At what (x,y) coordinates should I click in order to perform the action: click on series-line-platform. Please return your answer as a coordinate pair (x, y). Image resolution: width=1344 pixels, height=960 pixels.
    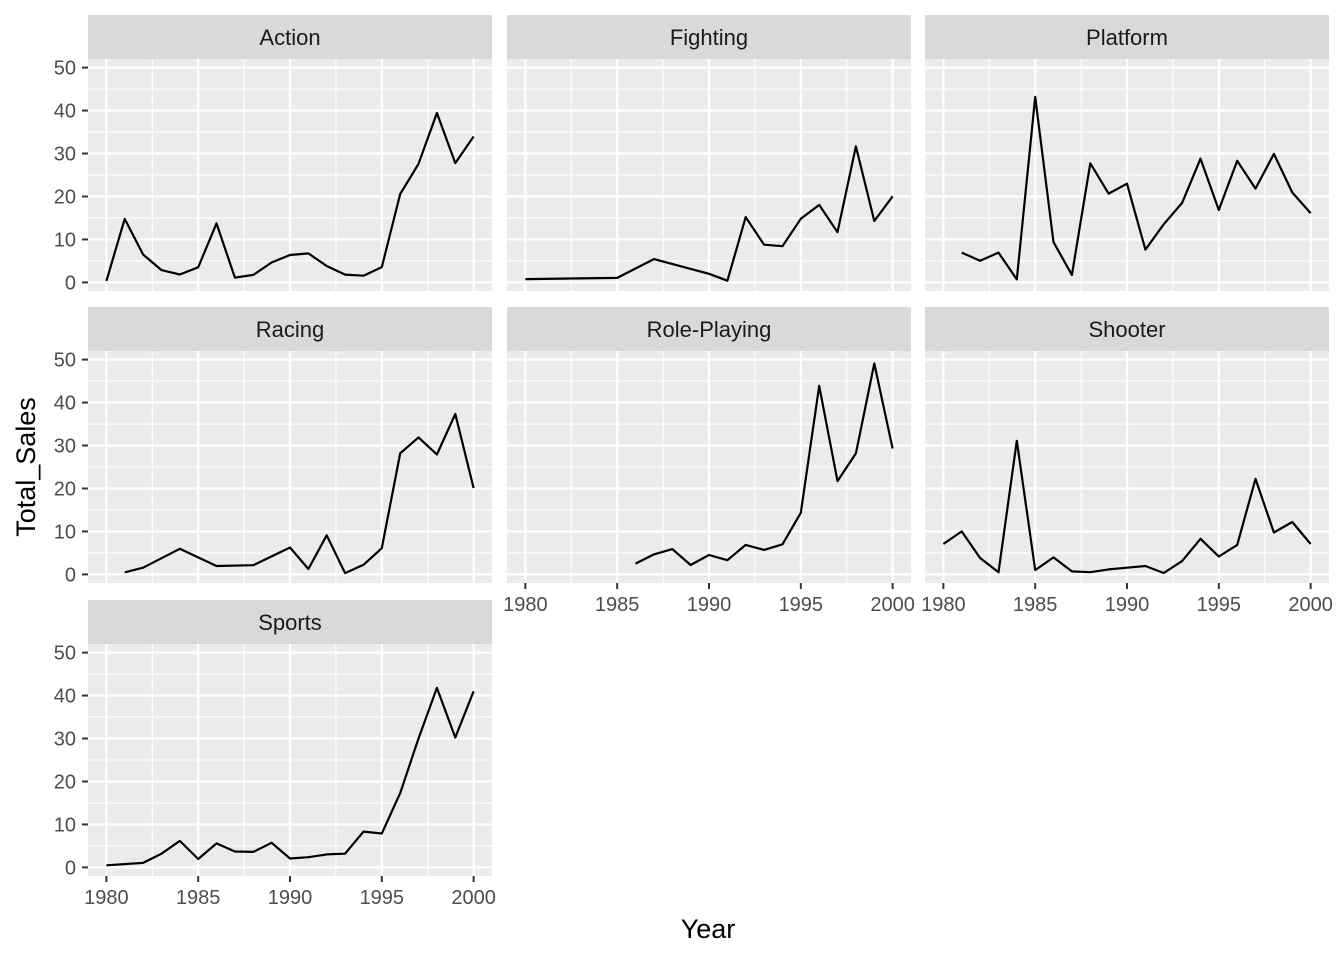
    Looking at the image, I should click on (1136, 188).